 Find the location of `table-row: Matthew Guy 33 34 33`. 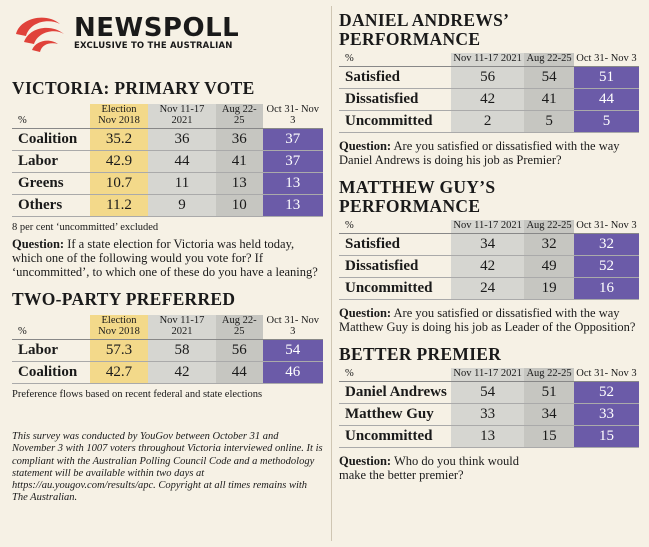

table-row: Matthew Guy 33 34 33 is located at coordinates (489, 414).